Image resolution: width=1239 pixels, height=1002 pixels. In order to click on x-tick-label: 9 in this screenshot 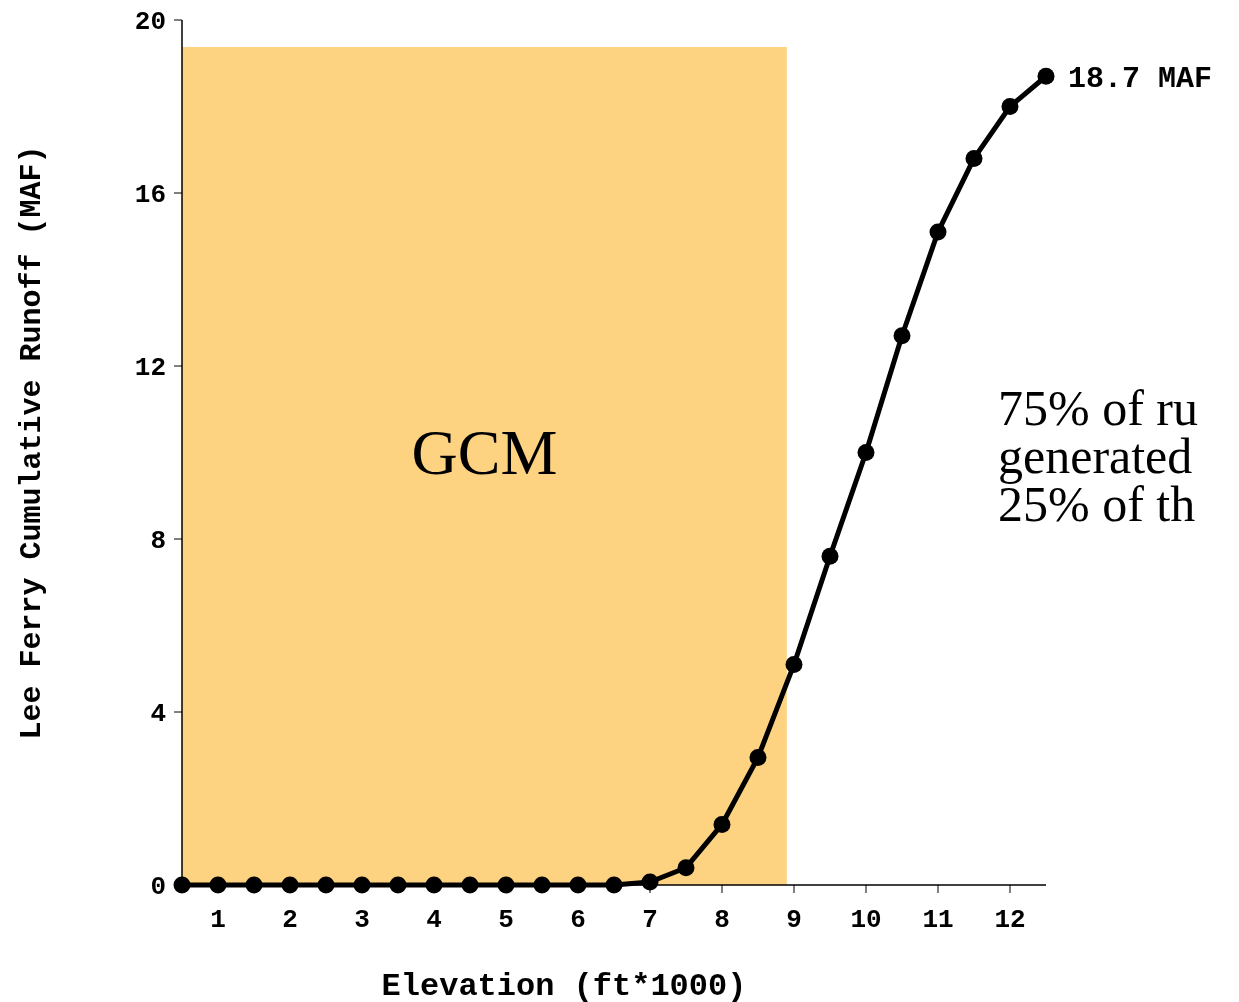, I will do `click(794, 920)`.